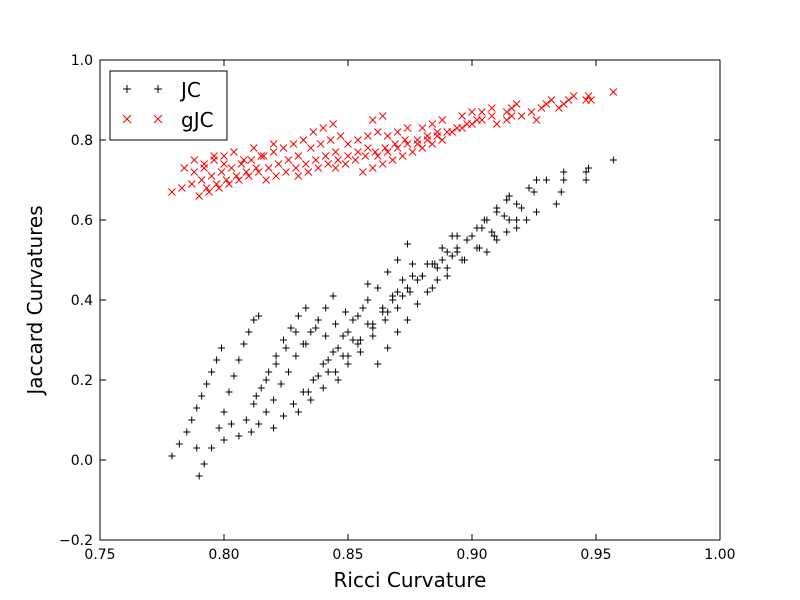 Image resolution: width=800 pixels, height=600 pixels. I want to click on legend-label-jc: JC, so click(190, 90).